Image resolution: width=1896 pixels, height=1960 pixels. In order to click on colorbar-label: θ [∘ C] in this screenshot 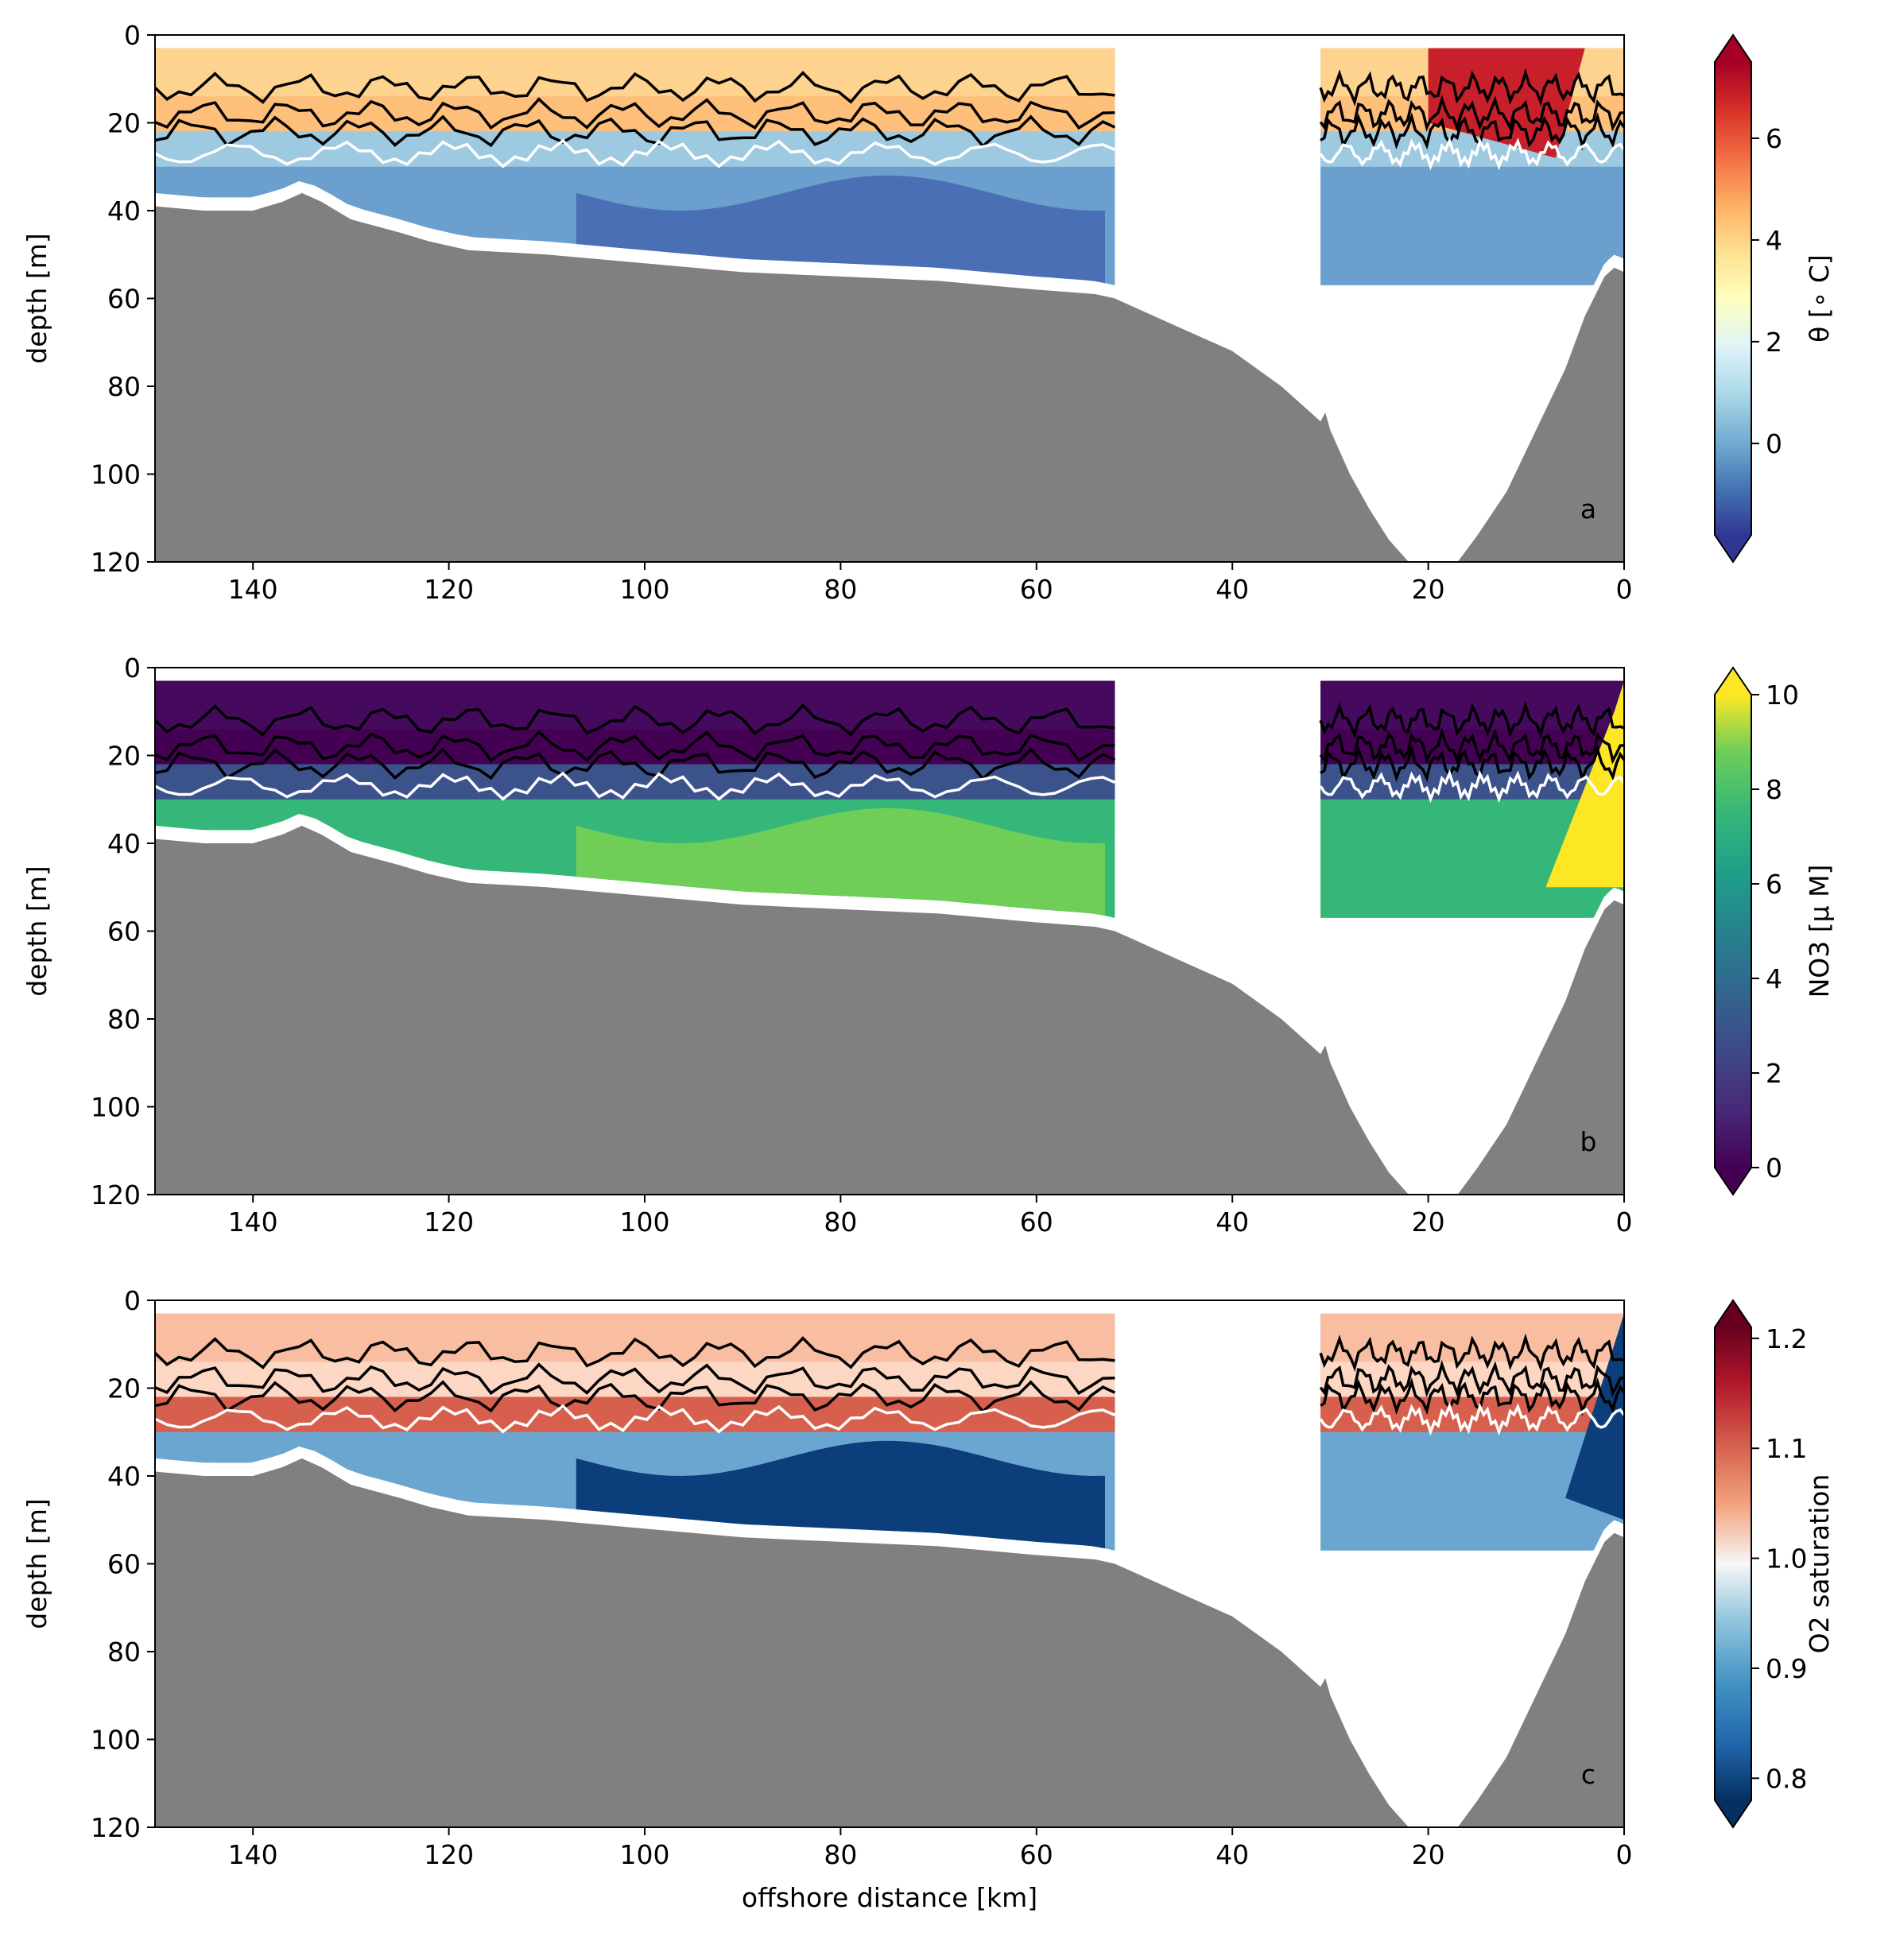, I will do `click(1819, 298)`.